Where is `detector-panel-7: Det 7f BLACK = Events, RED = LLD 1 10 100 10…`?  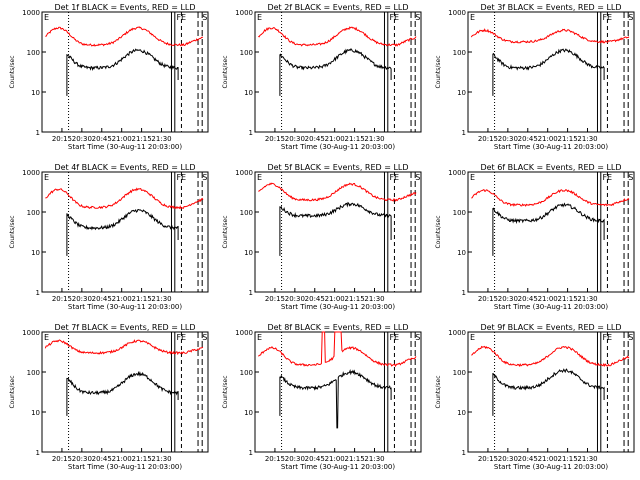 detector-panel-7: Det 7f BLACK = Events, RED = LLD 1 10 100 10… is located at coordinates (109, 397).